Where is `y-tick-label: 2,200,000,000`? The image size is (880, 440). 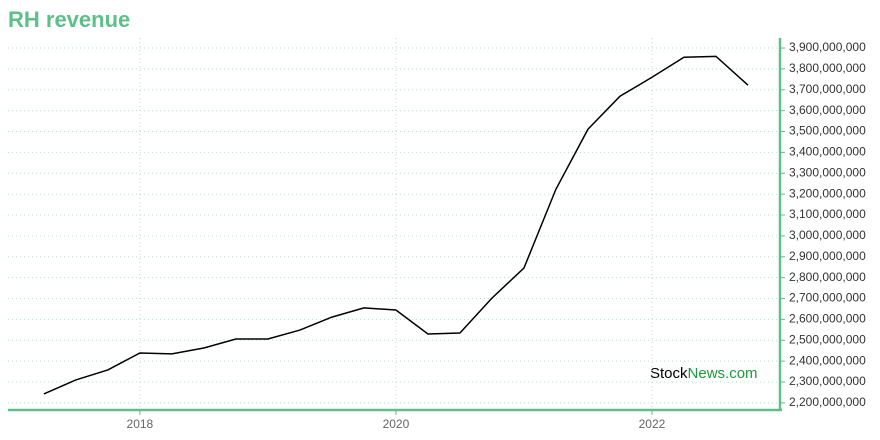
y-tick-label: 2,200,000,000 is located at coordinates (827, 402).